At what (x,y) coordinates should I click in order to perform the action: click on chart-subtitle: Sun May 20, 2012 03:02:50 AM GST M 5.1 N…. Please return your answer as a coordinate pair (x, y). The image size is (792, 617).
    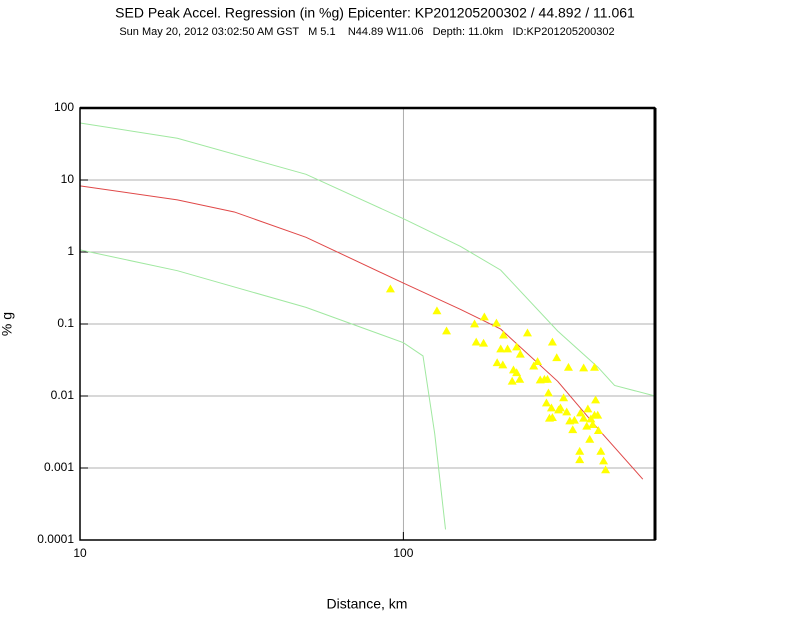
    Looking at the image, I should click on (366, 32).